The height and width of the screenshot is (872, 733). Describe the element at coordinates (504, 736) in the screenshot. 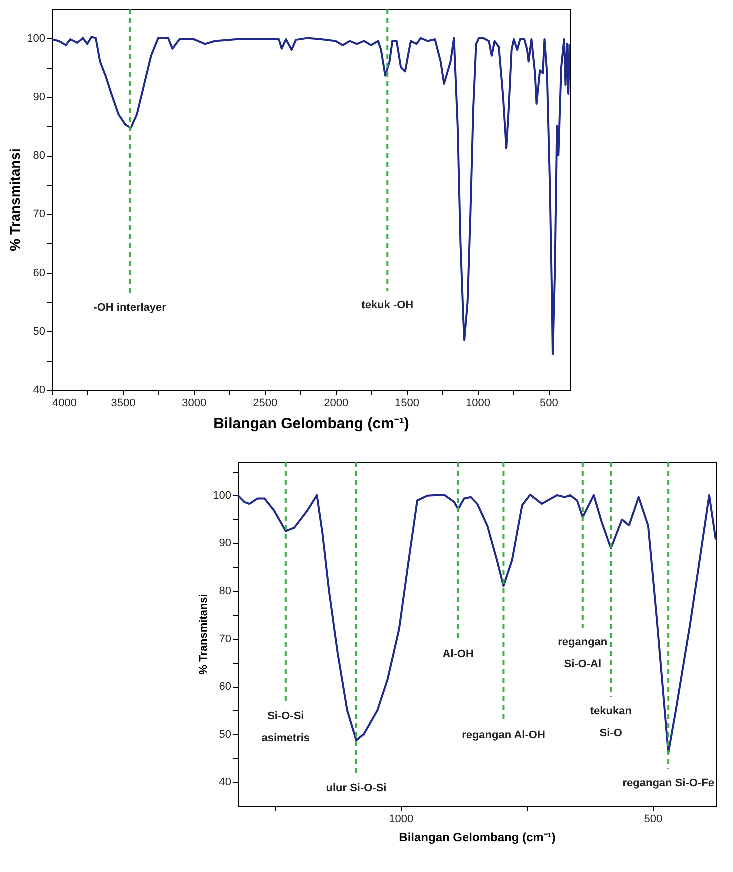

I see `ref-line-label: regangan Al-OH` at that location.